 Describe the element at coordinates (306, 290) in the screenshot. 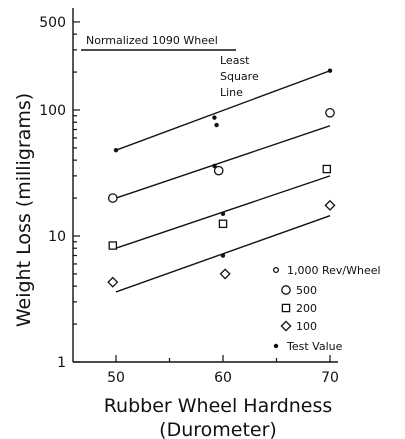

I see `legend-label-500: 500` at that location.